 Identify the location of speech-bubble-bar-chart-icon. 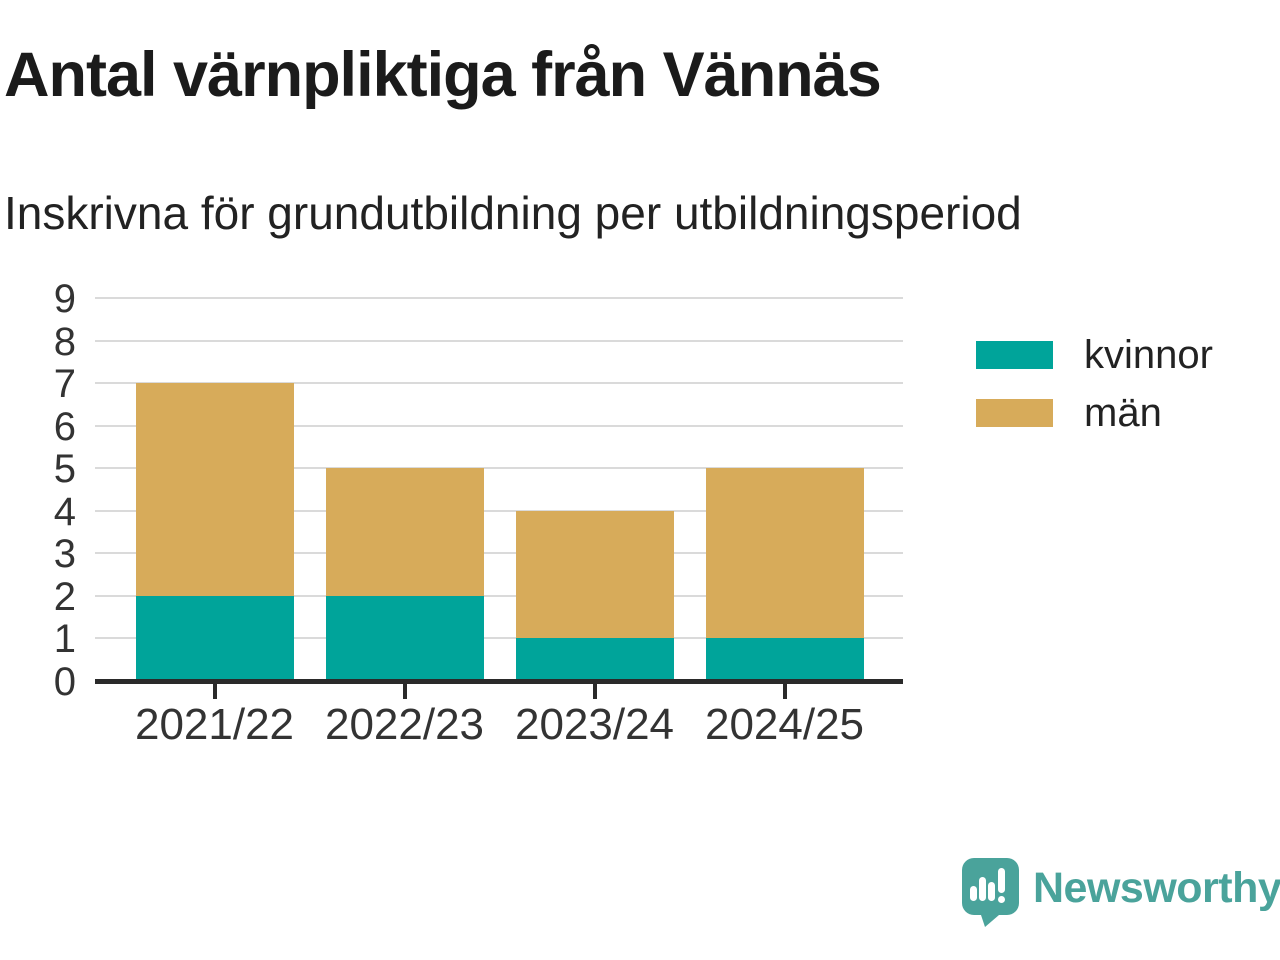
(990, 892).